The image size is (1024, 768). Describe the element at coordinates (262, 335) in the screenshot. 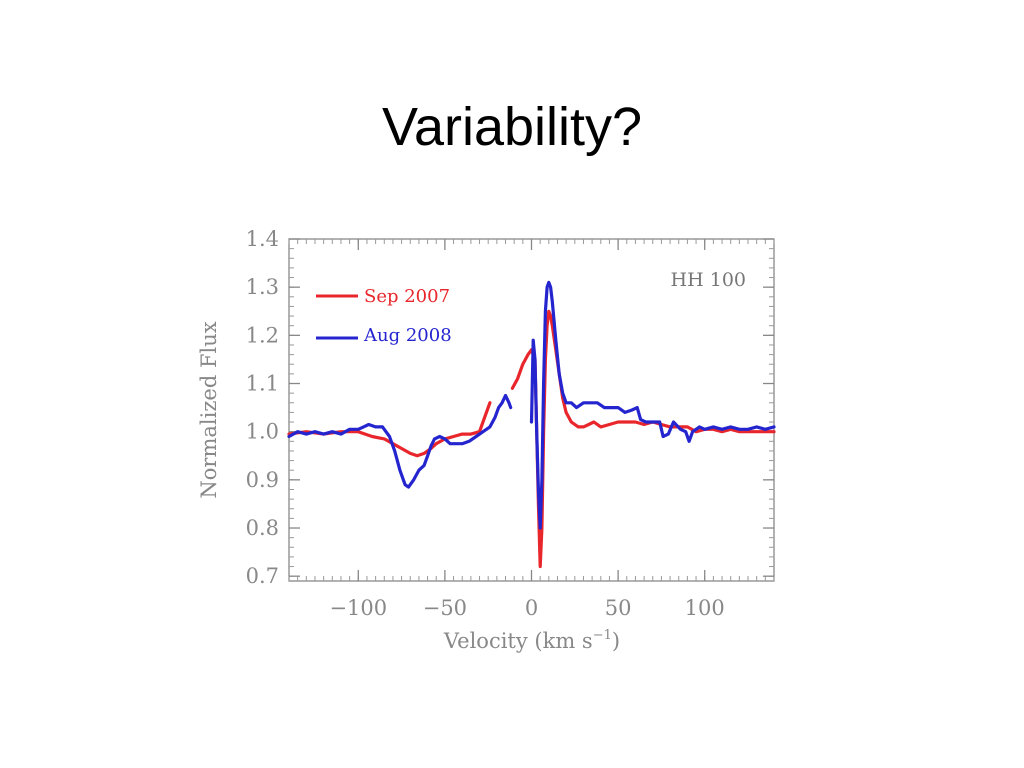

I see `y-tick-label: 1.2` at that location.